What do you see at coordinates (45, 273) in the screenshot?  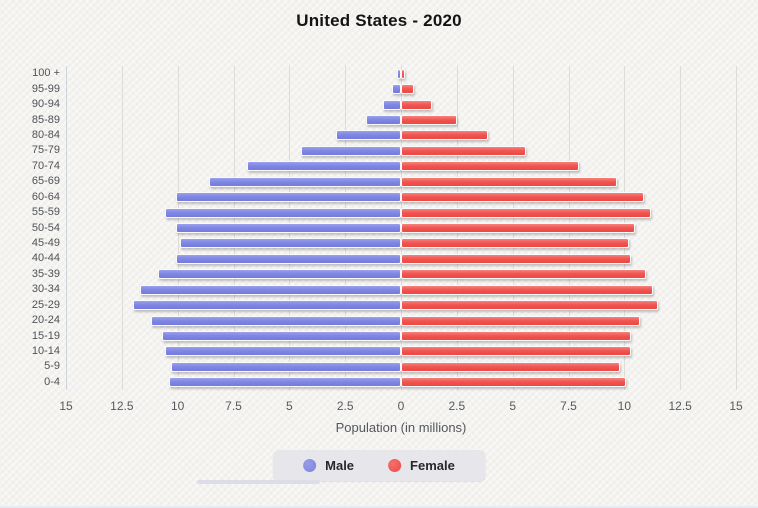 I see `age-group-label: 35-39` at bounding box center [45, 273].